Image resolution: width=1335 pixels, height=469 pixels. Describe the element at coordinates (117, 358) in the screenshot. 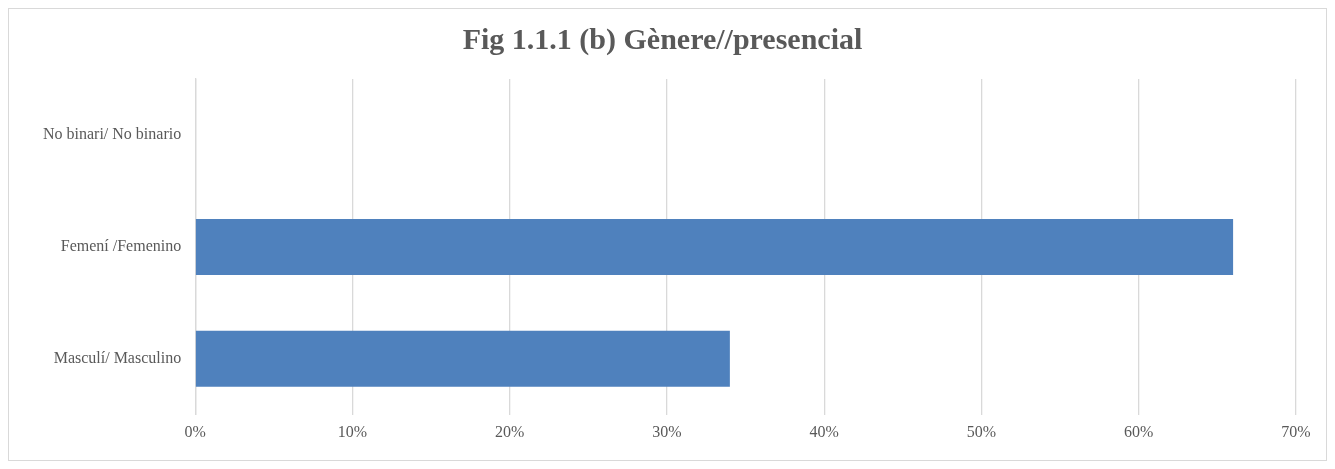

I see `y-tick-label: Masculí/ Masculino` at that location.